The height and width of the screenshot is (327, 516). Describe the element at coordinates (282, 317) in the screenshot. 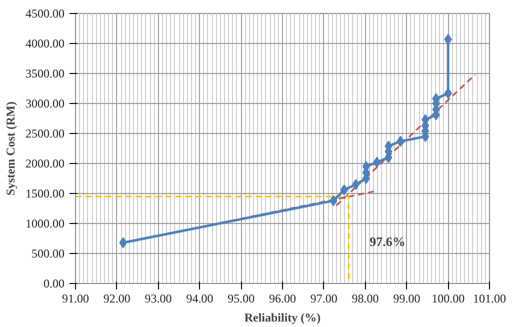

I see `x-axis-title: Reliability (%)` at that location.